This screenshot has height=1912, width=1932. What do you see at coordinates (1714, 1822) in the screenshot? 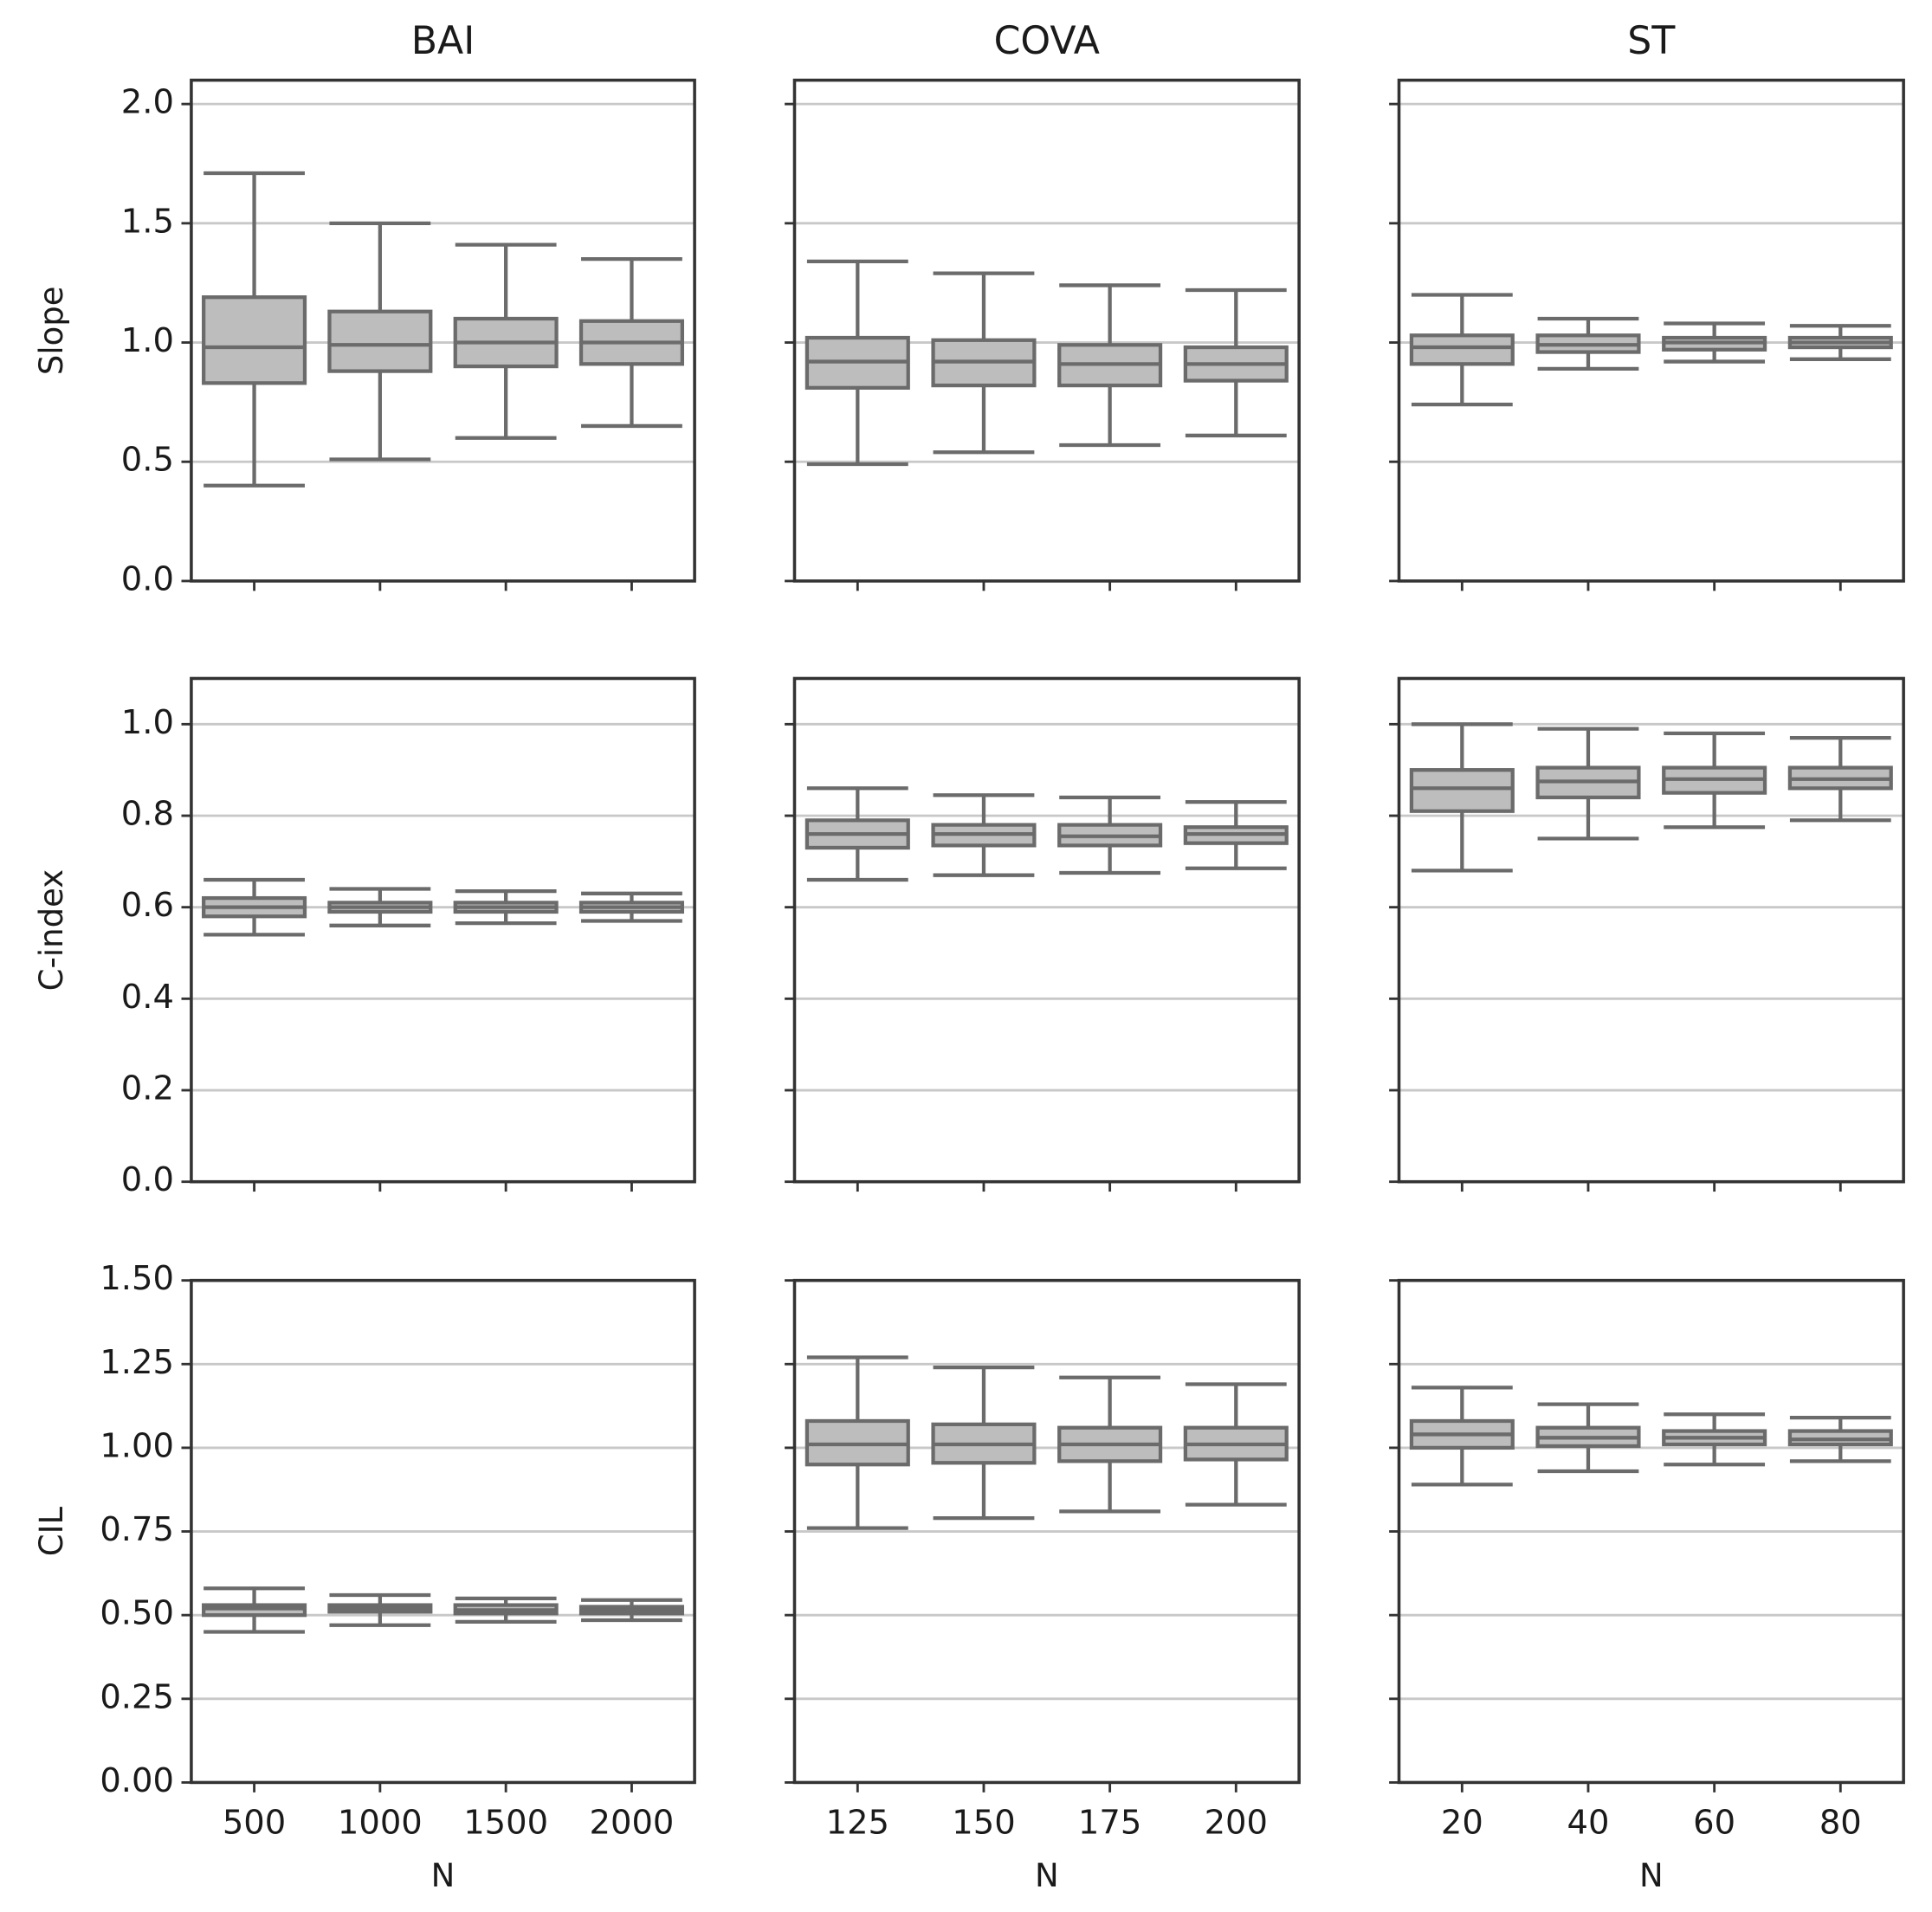
I see `x-tick-label: 60` at bounding box center [1714, 1822].